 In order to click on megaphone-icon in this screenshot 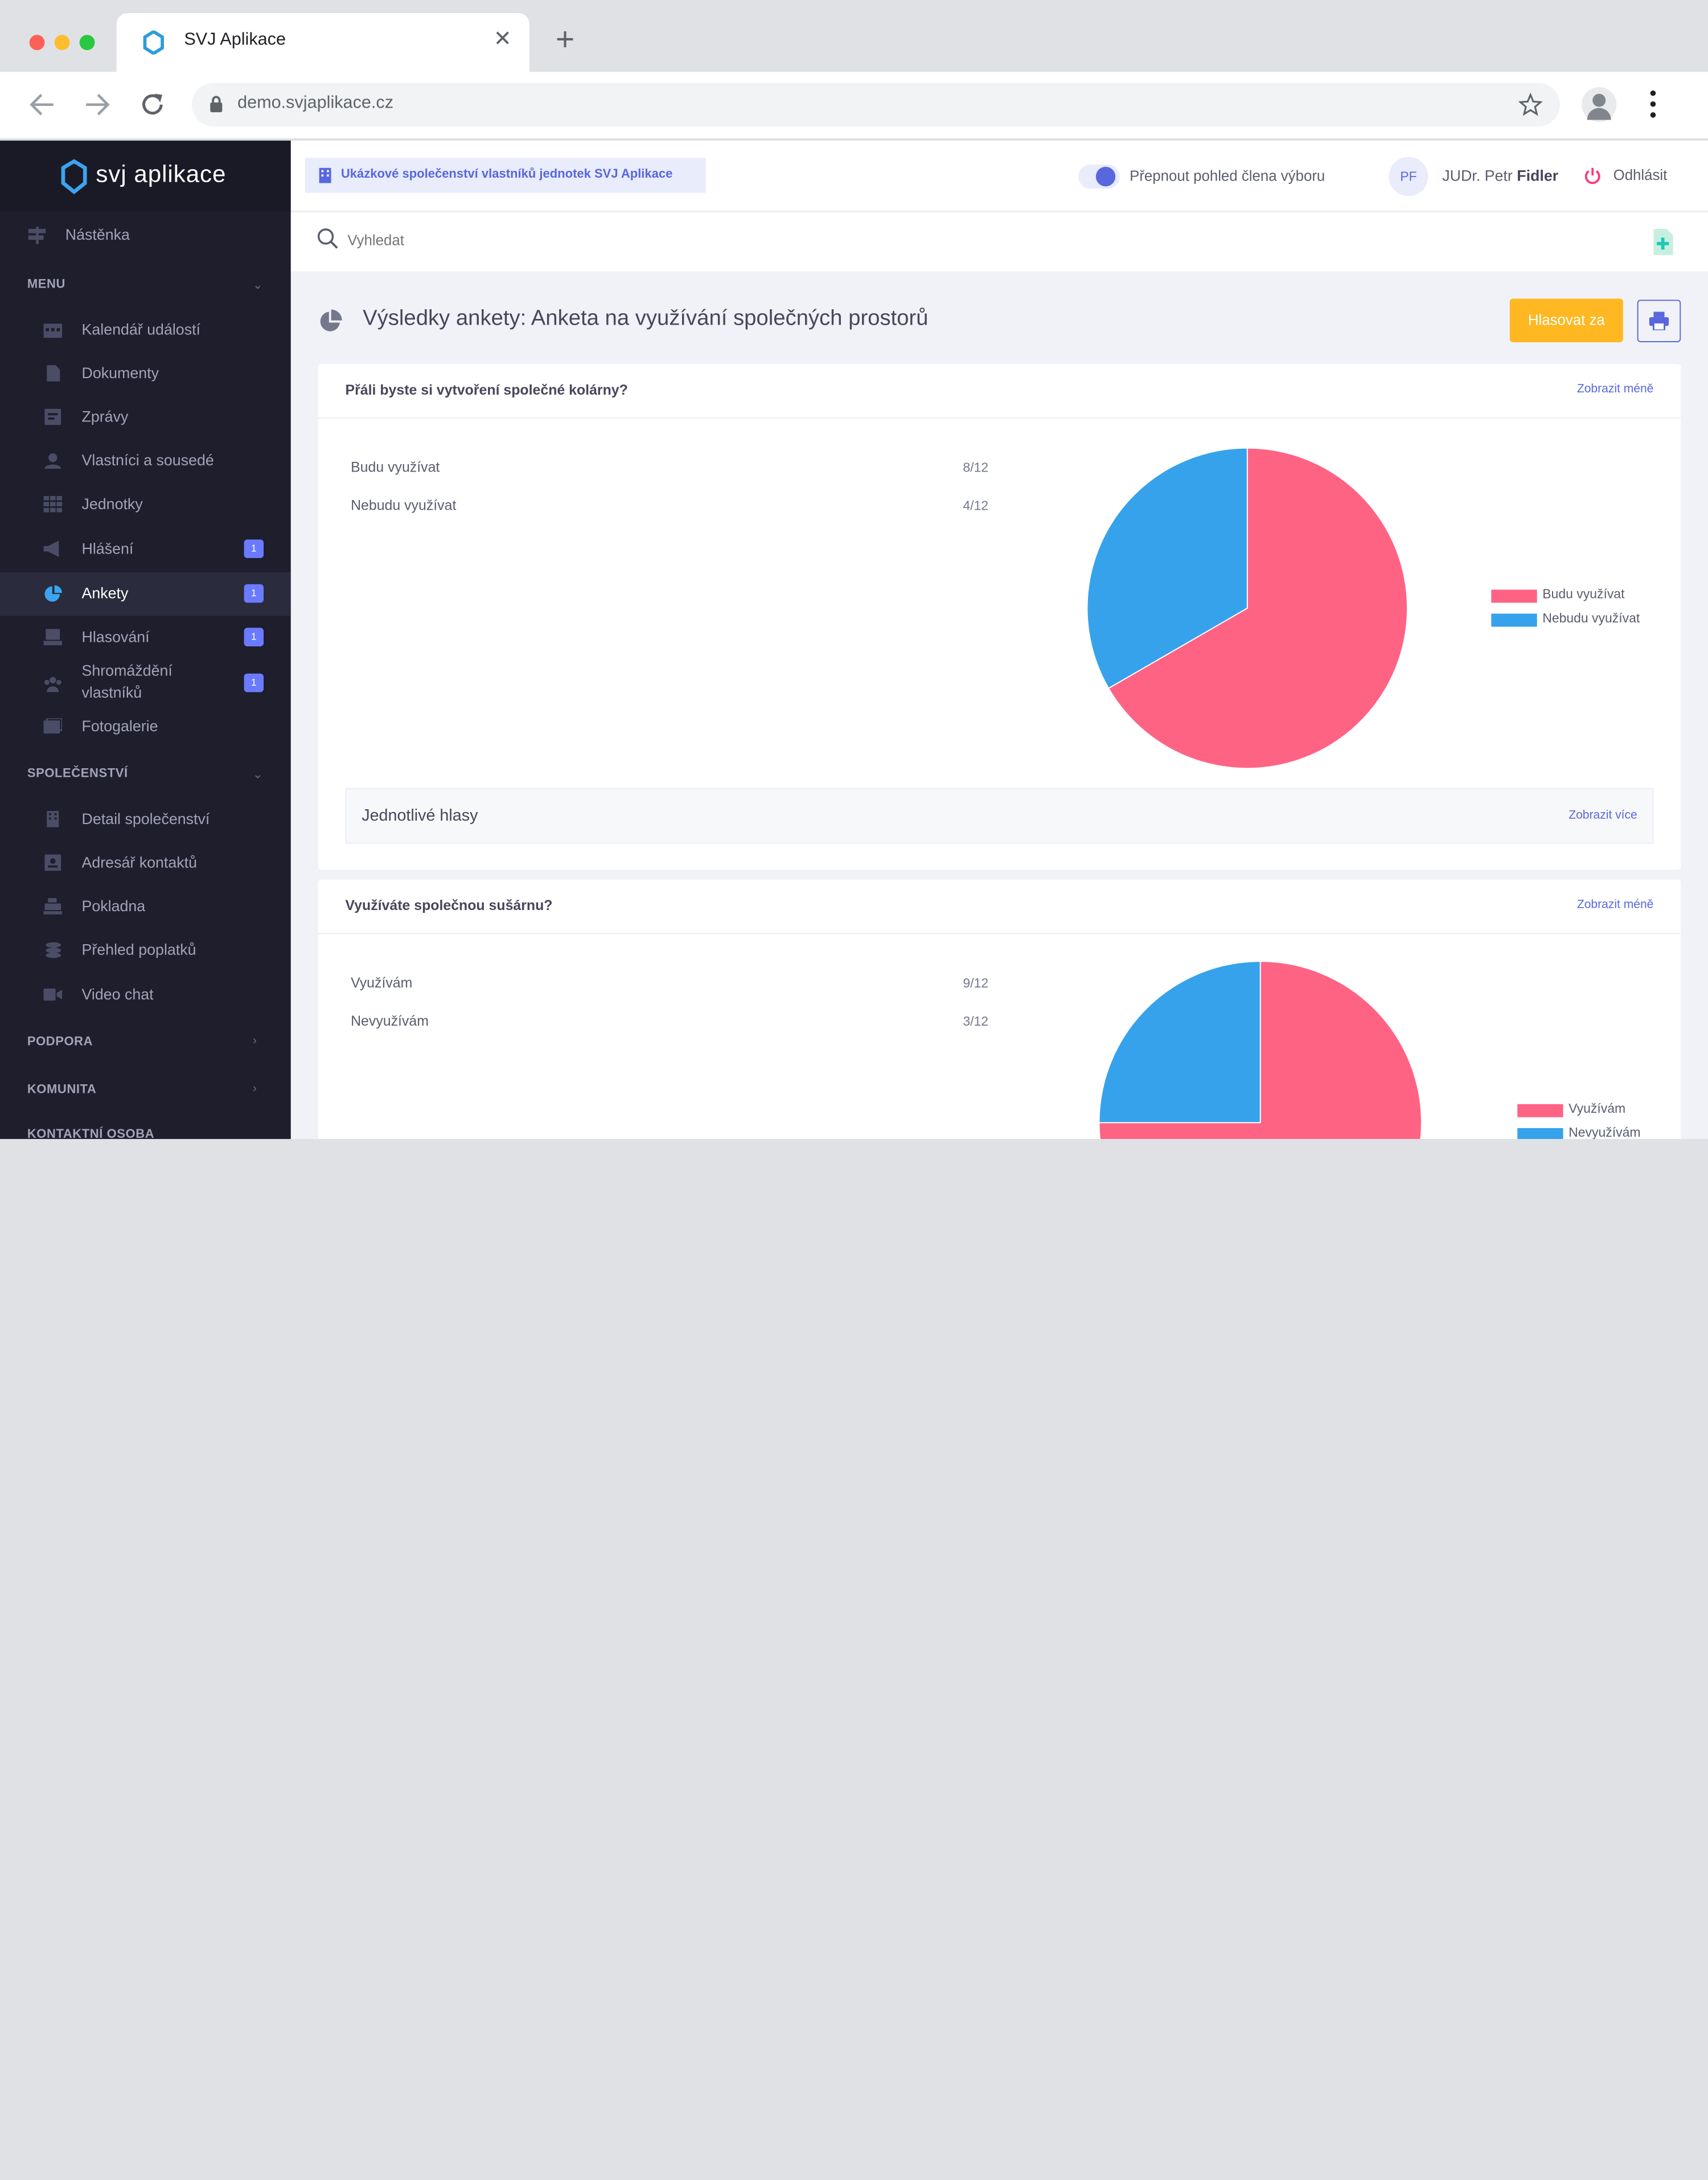, I will do `click(51, 549)`.